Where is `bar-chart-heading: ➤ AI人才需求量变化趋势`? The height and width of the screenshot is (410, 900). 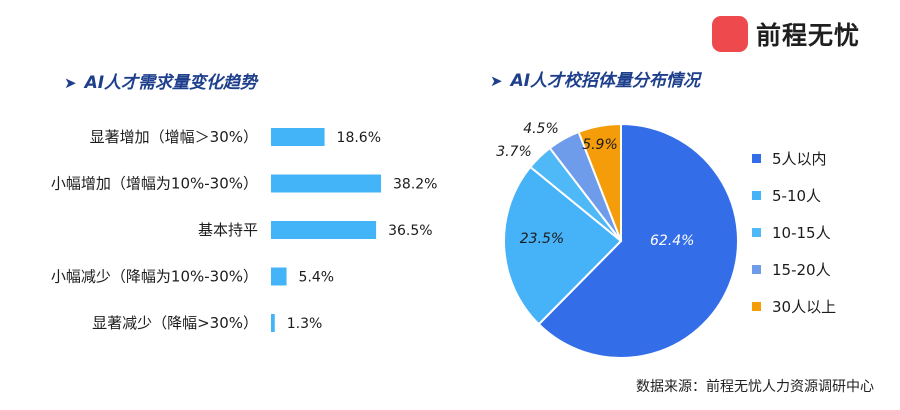
bar-chart-heading: ➤ AI人才需求量变化趋势 is located at coordinates (160, 80).